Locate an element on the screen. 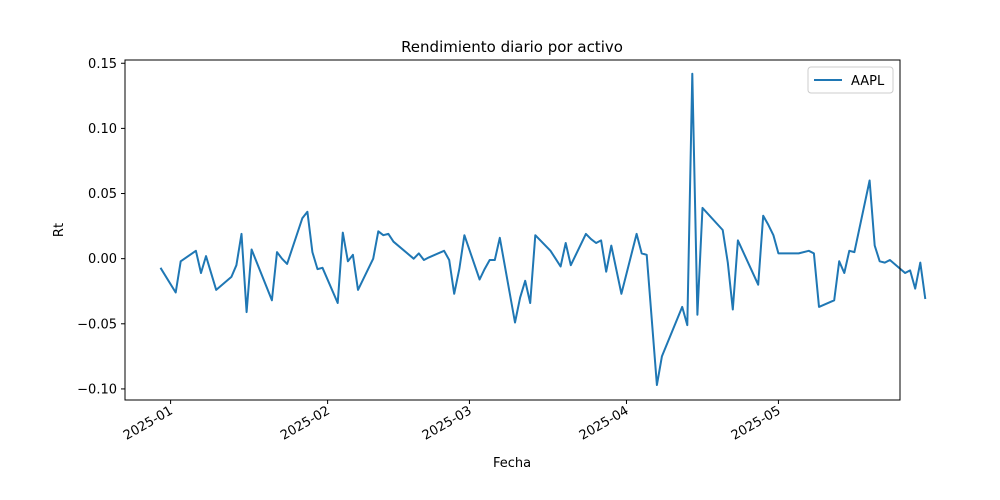  legend-label-aapl: AAPL is located at coordinates (868, 81).